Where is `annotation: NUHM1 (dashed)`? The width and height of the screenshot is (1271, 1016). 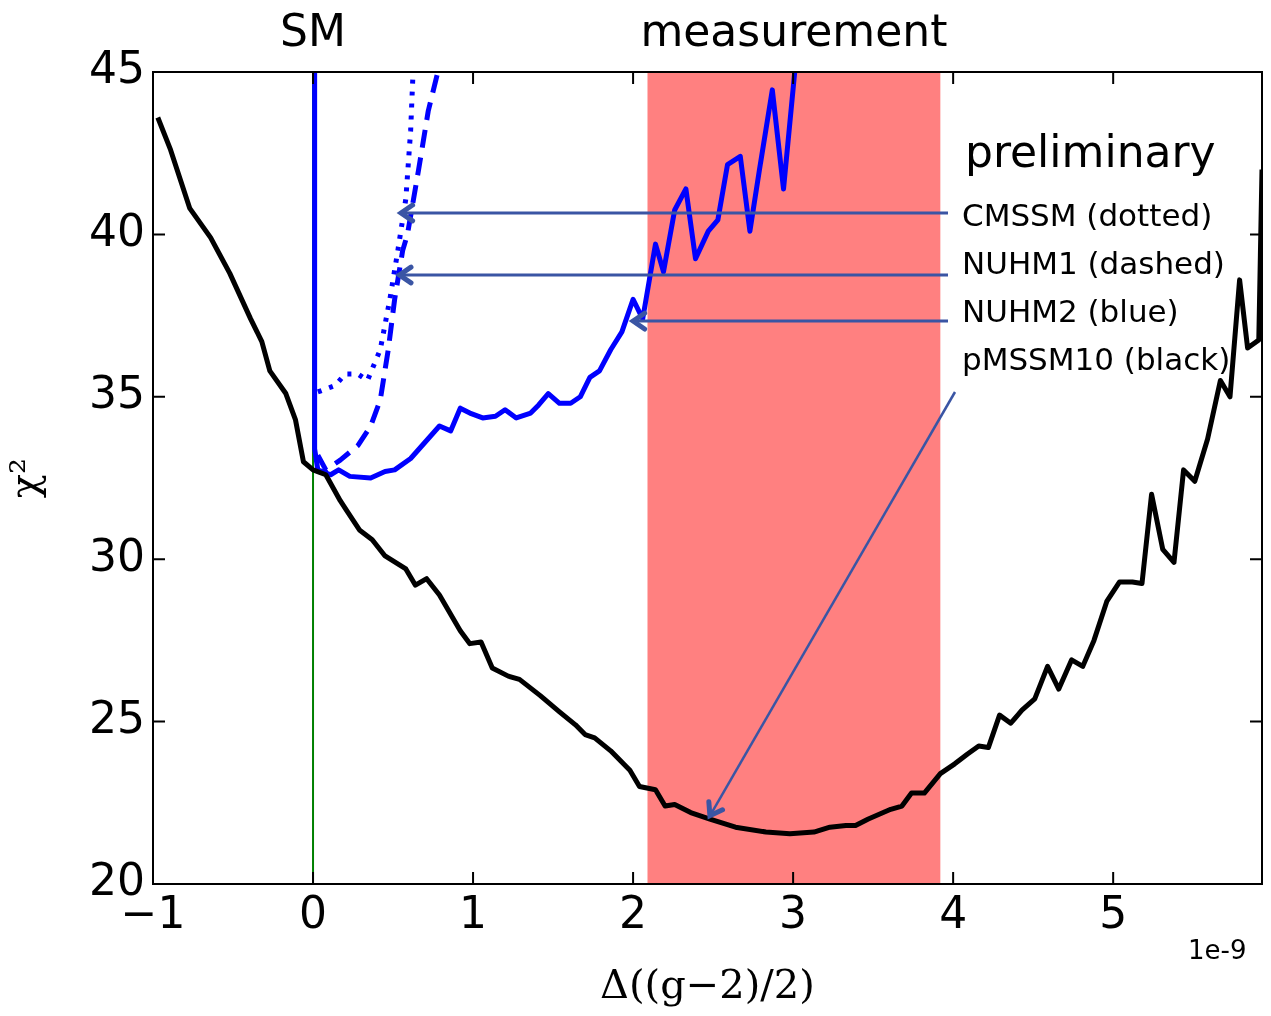
annotation: NUHM1 (dashed) is located at coordinates (1093, 263).